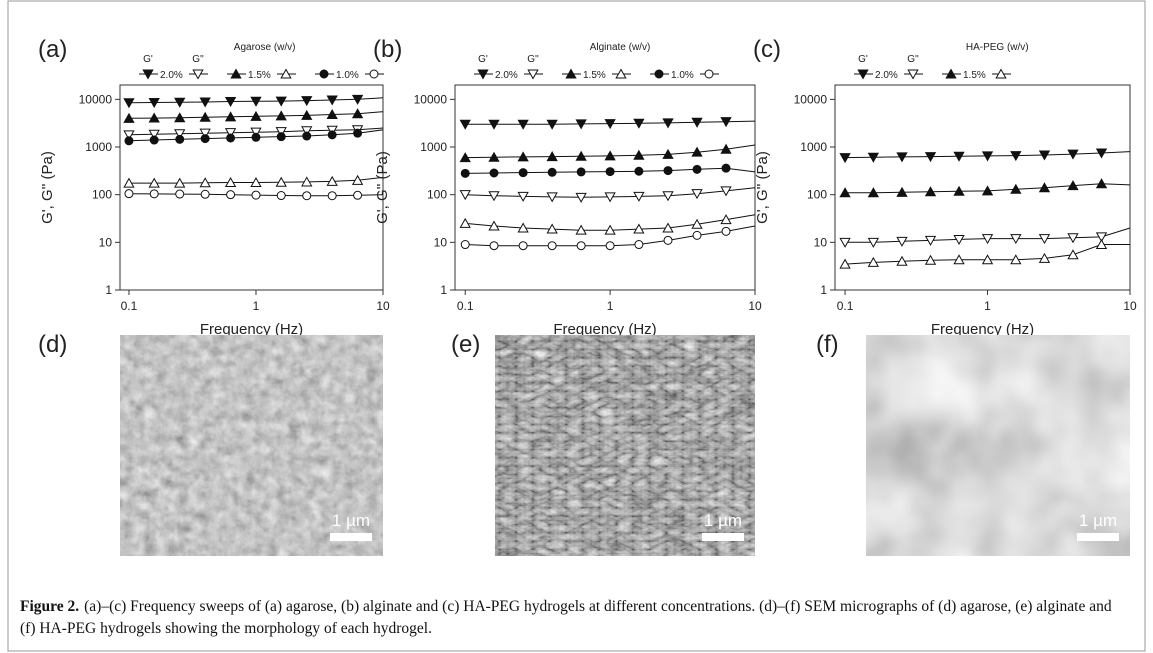 The width and height of the screenshot is (1153, 653). Describe the element at coordinates (433, 147) in the screenshot. I see `y-tick-label: 1000` at that location.